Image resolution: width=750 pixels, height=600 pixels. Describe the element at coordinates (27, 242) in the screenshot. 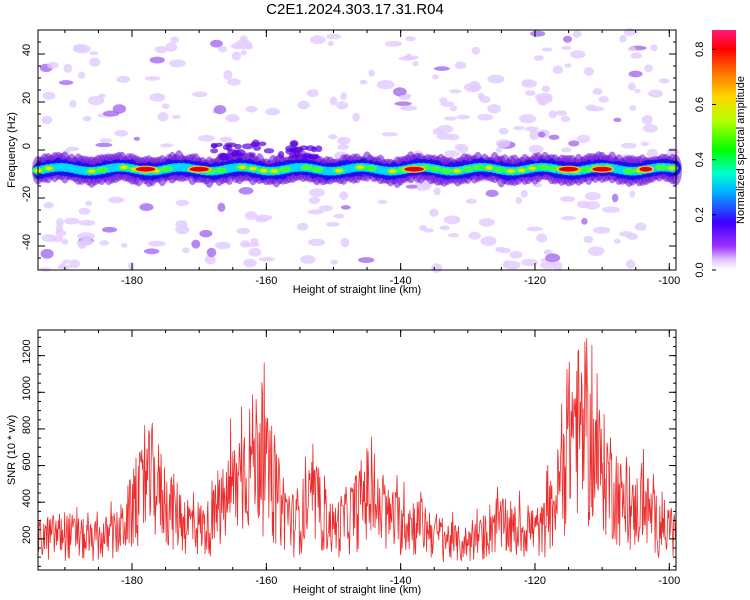

I see `y-tick-label: -40` at that location.